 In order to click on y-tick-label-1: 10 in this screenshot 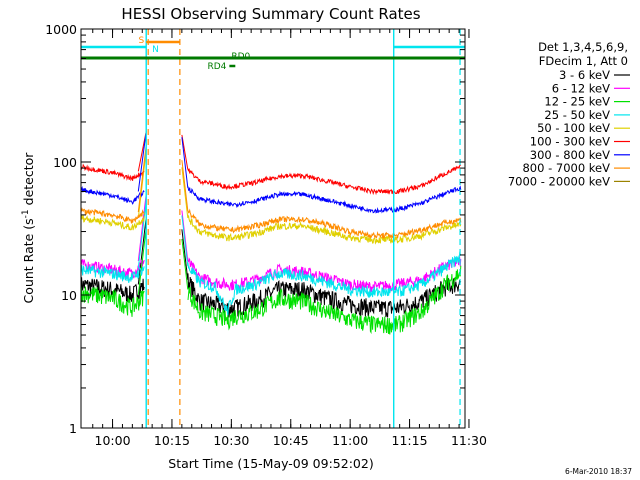, I will do `click(69, 295)`.